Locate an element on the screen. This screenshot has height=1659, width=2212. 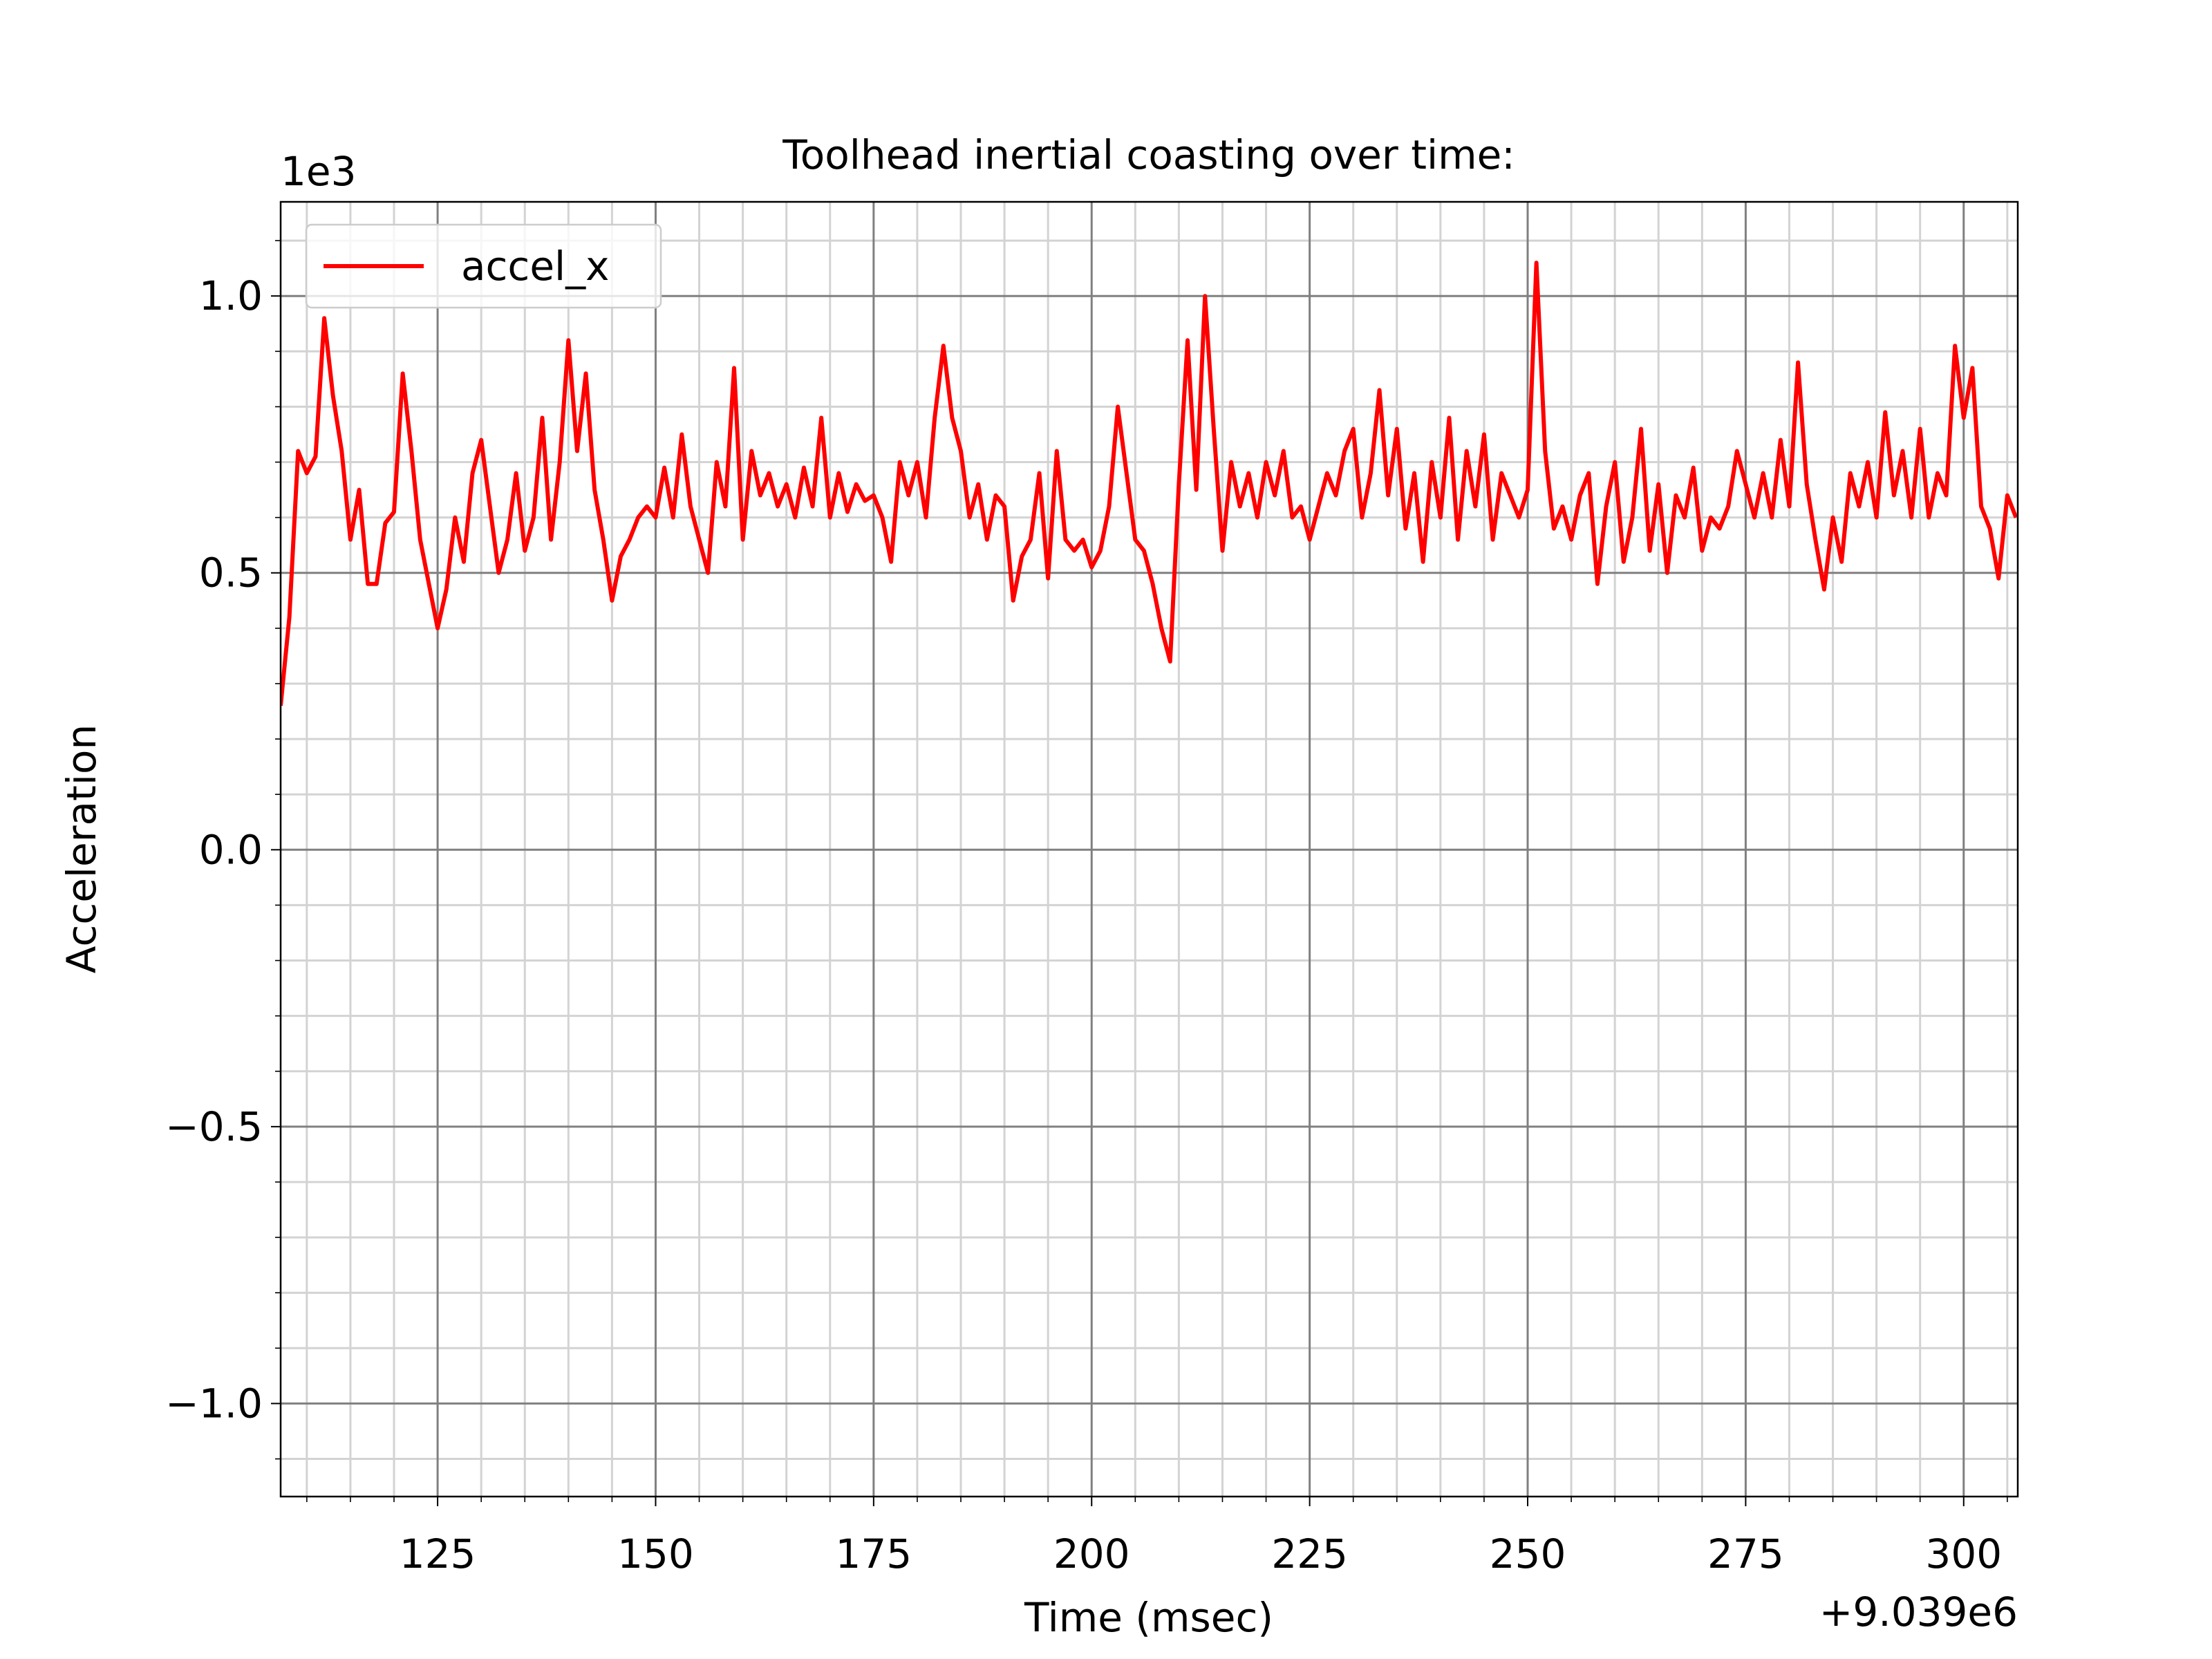
y-tick-label: 1.0 is located at coordinates (231, 296).